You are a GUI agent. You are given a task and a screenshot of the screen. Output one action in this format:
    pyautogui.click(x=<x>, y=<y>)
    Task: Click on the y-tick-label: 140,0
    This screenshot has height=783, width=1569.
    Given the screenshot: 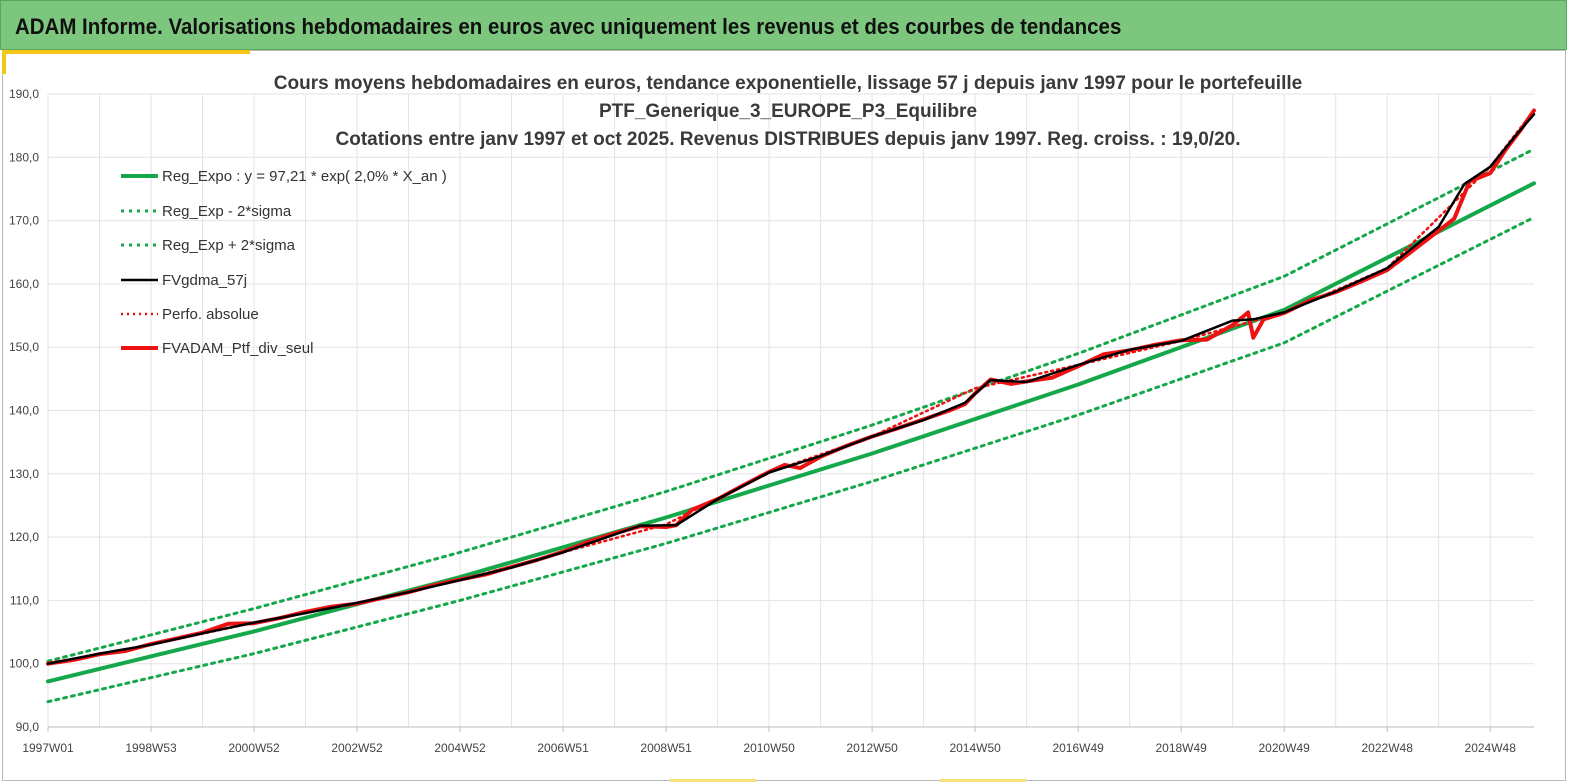 What is the action you would take?
    pyautogui.click(x=24, y=411)
    